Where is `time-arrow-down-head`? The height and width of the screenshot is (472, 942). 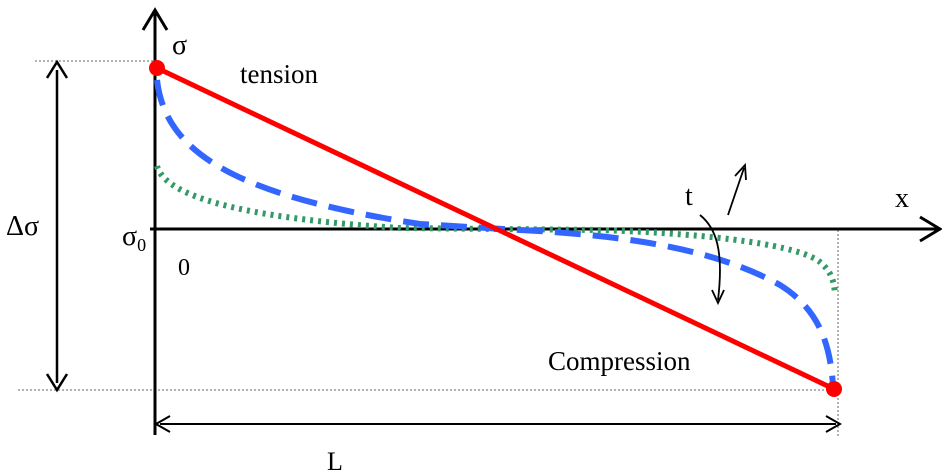
time-arrow-down-head is located at coordinates (718, 297).